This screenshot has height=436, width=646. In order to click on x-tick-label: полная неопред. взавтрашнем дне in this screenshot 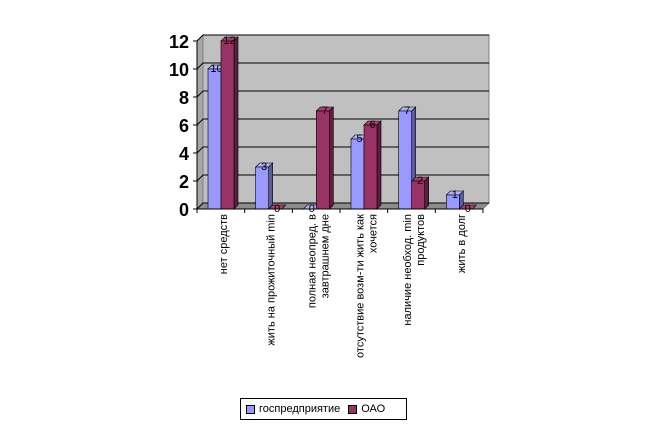, I will do `click(319, 261)`.